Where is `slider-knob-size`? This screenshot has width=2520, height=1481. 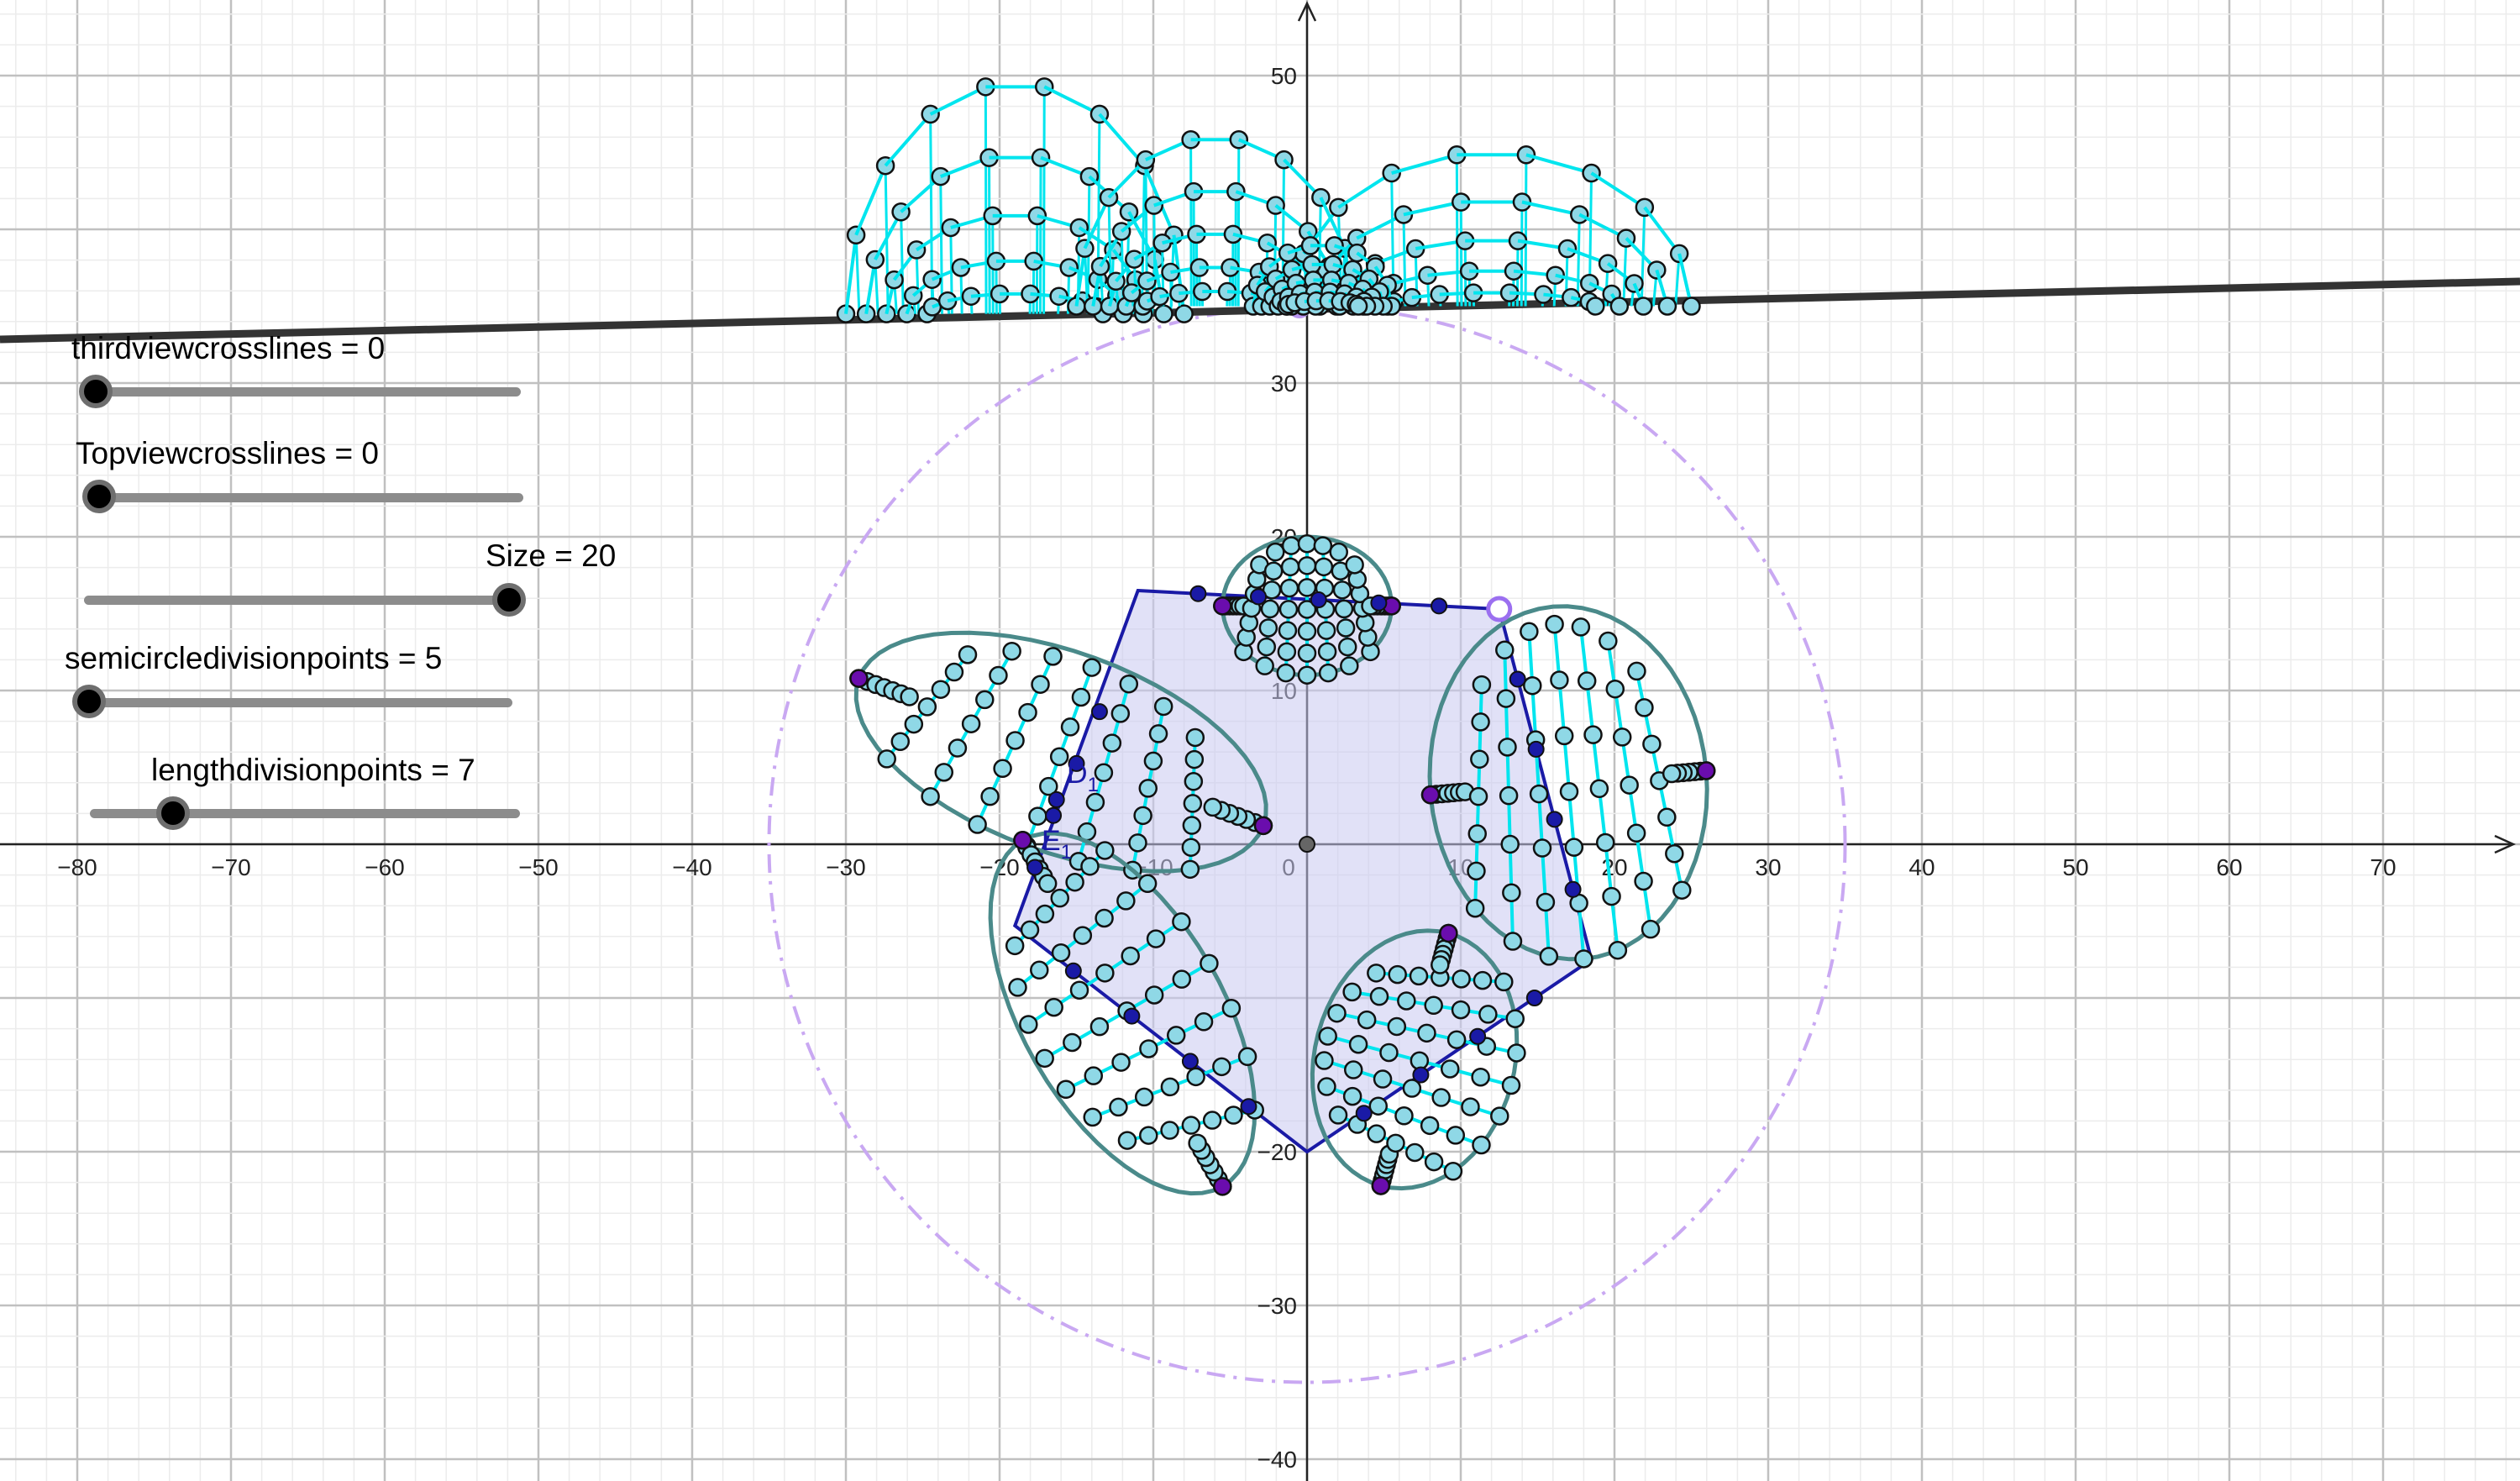 slider-knob-size is located at coordinates (509, 600).